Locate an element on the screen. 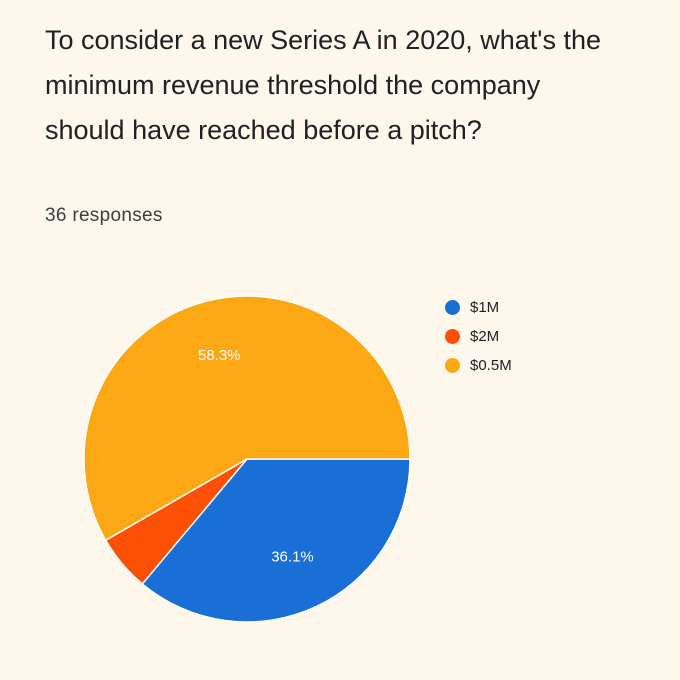 This screenshot has height=680, width=680. legend-item: $2M is located at coordinates (478, 336).